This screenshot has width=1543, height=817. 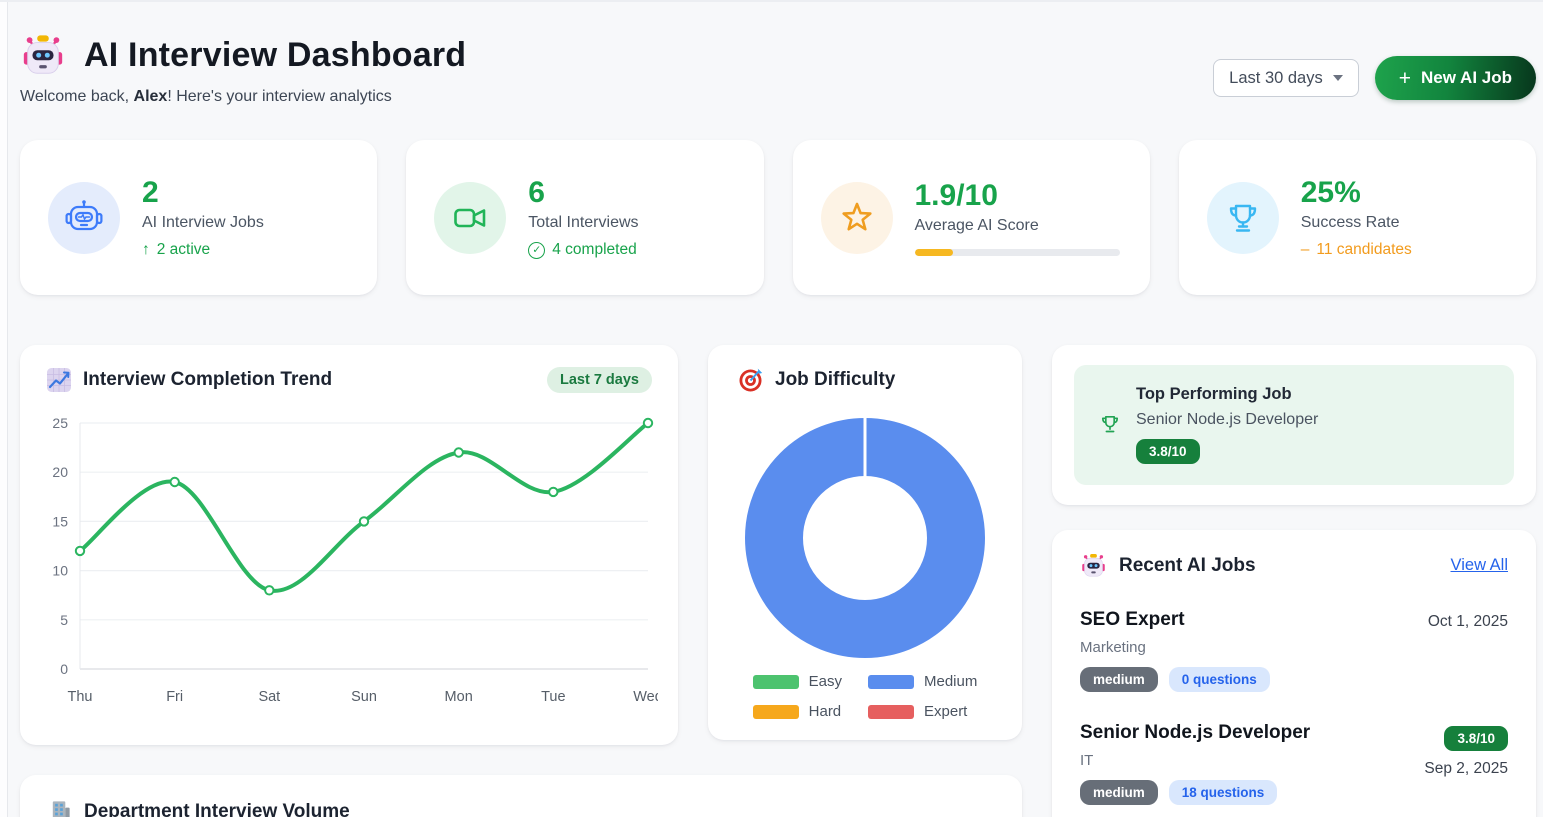 What do you see at coordinates (150, 96) in the screenshot?
I see `welcome-name: Alex` at bounding box center [150, 96].